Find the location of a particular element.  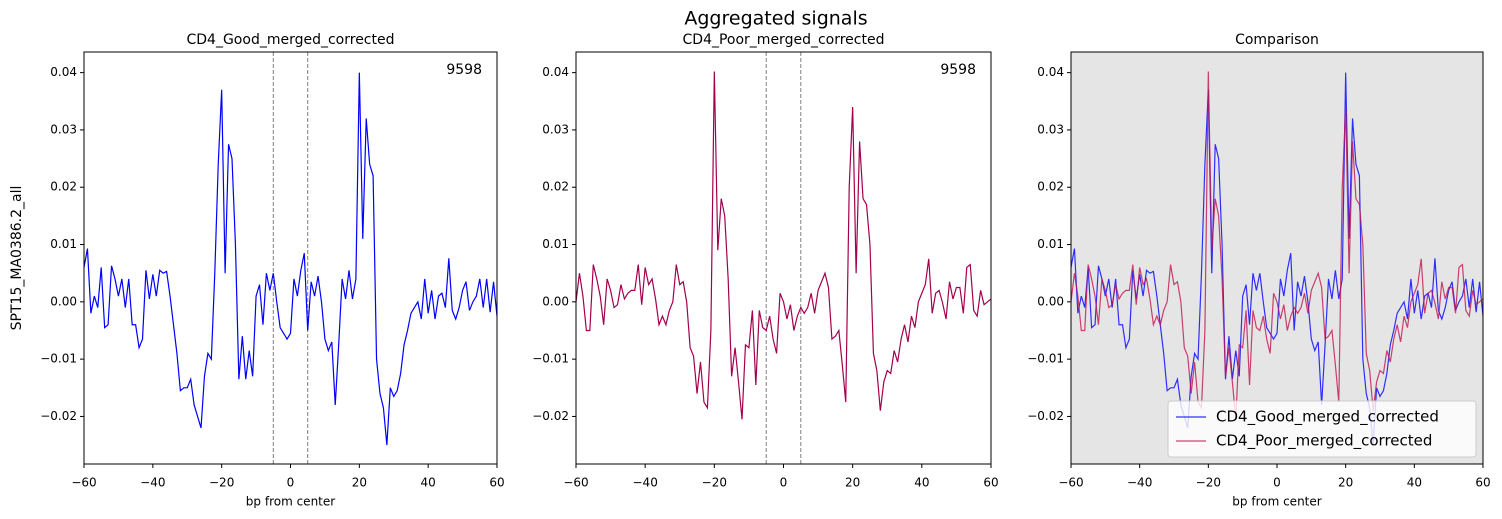

legend-label: CD4_Good_merged_corrected is located at coordinates (1327, 417).